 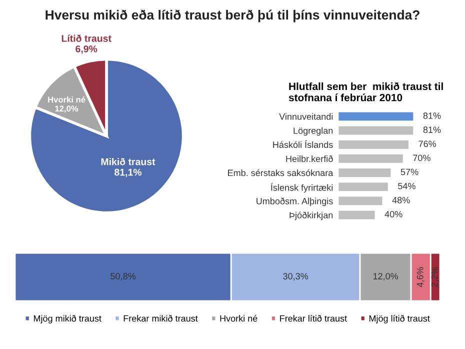 I want to click on data-label: 54%, so click(x=407, y=186).